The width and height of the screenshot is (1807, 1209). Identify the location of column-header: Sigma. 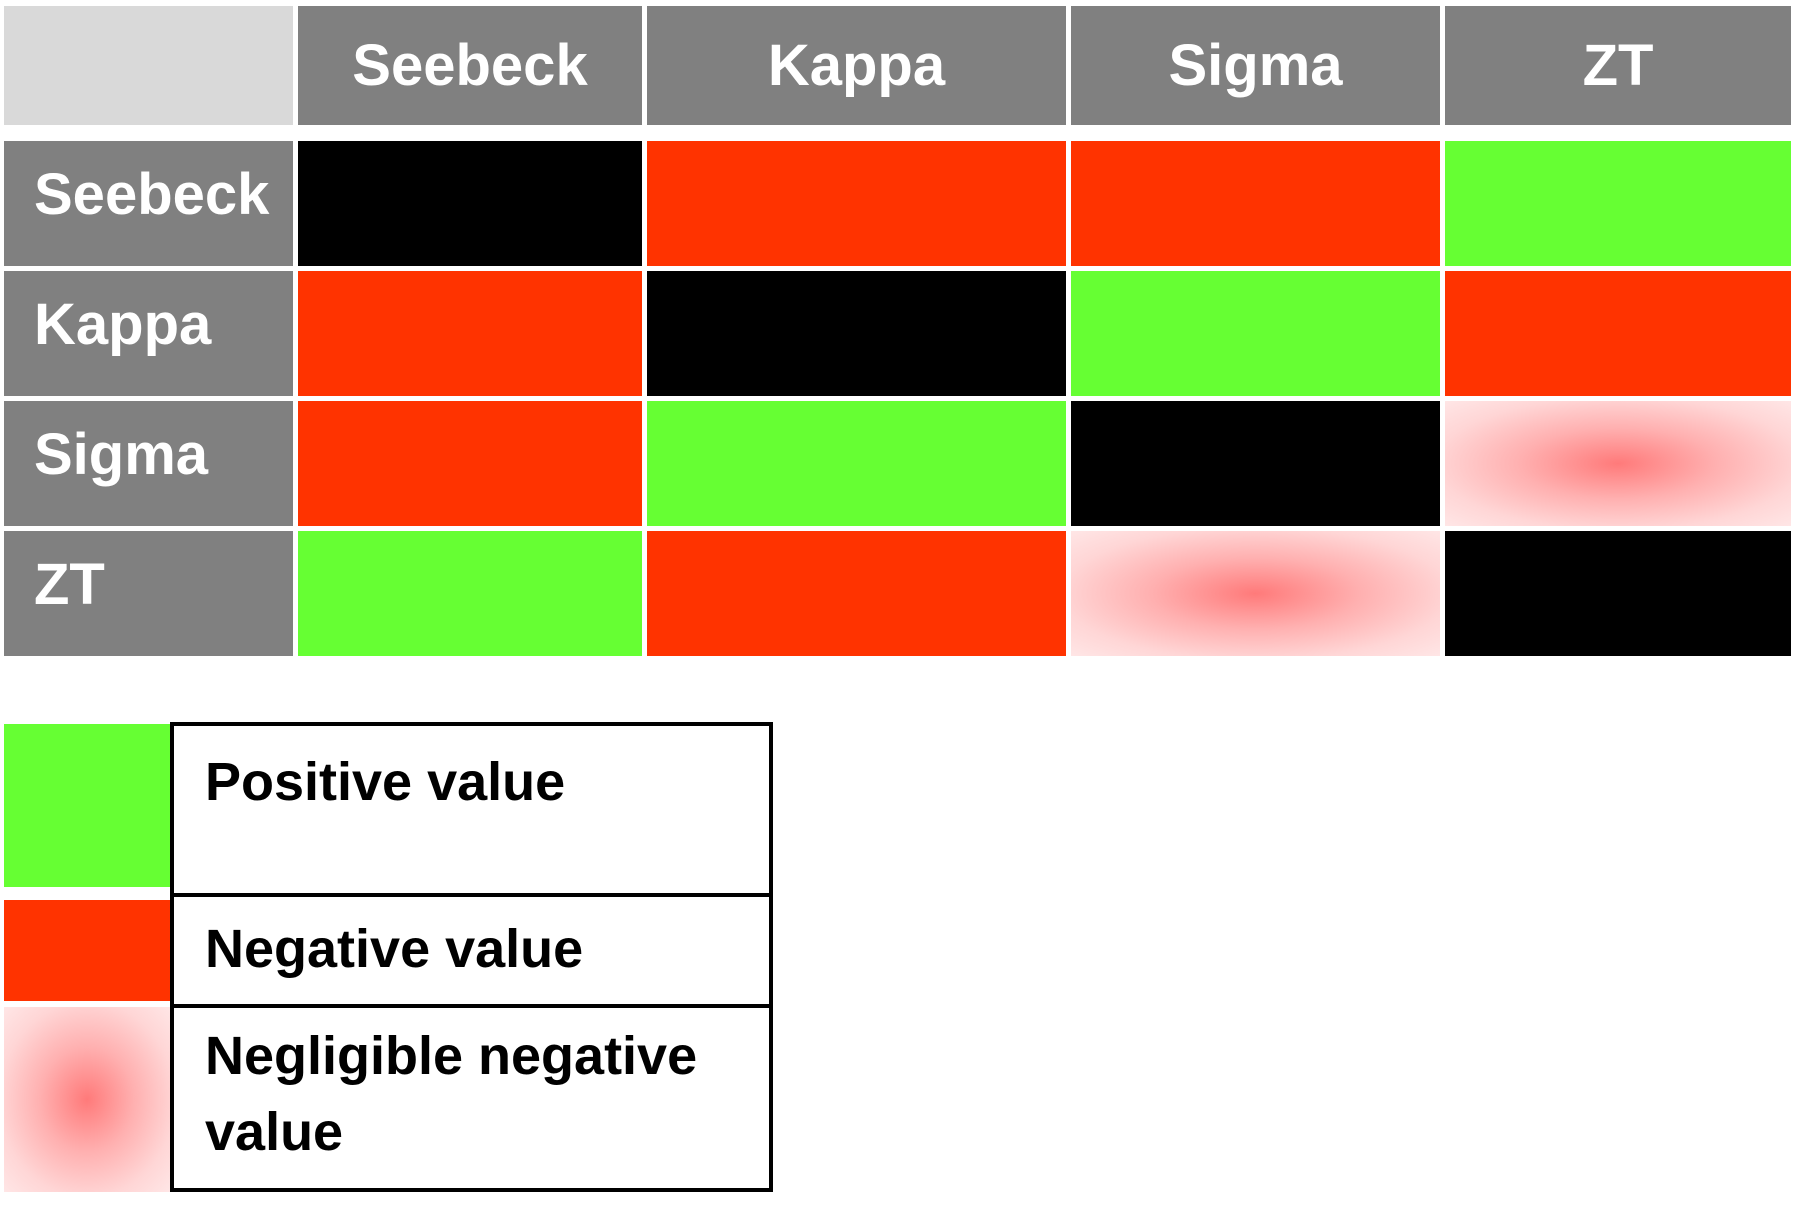
(1255, 65).